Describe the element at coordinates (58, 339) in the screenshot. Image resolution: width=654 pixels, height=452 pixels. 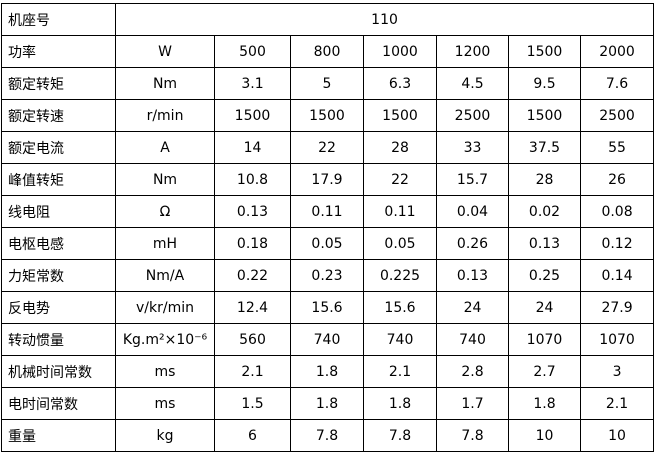
I see `row-label: 转动惯量` at that location.